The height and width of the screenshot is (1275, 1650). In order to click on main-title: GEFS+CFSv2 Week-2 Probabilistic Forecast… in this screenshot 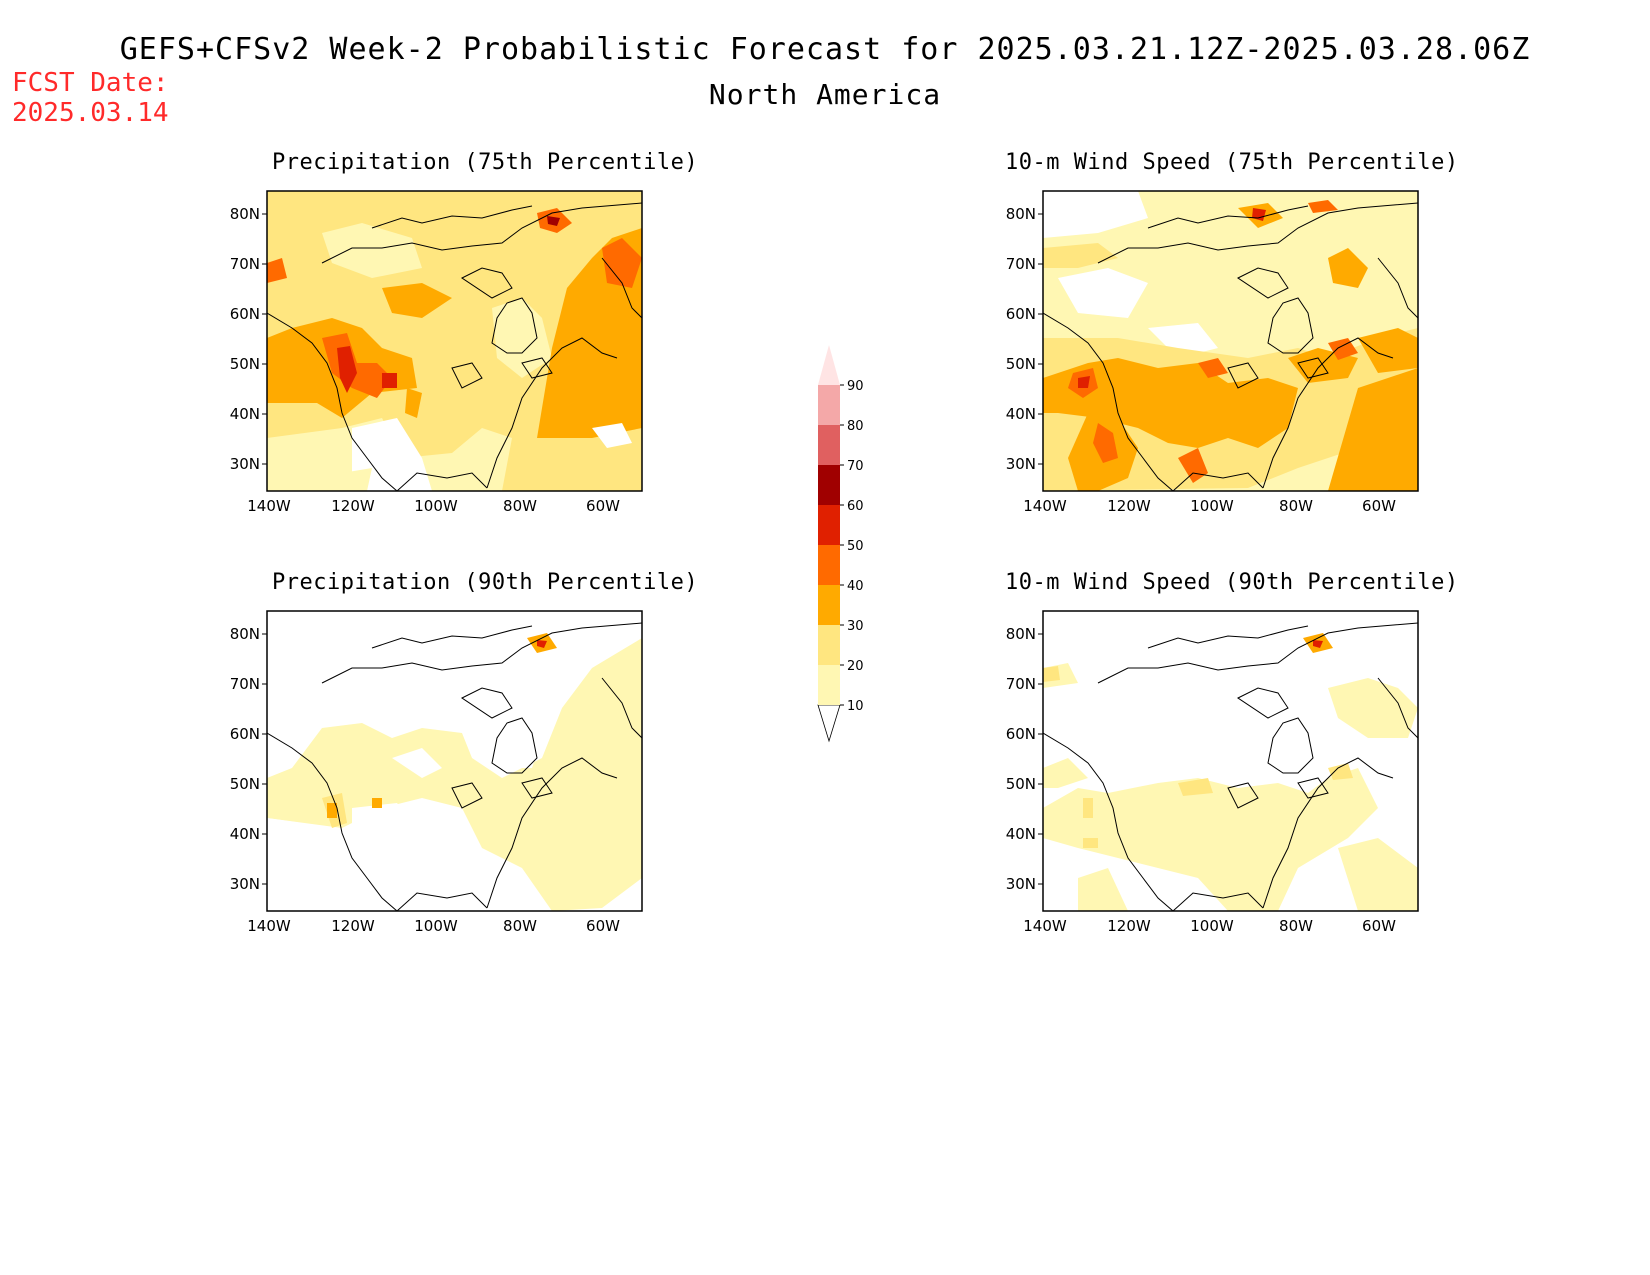, I will do `click(825, 49)`.